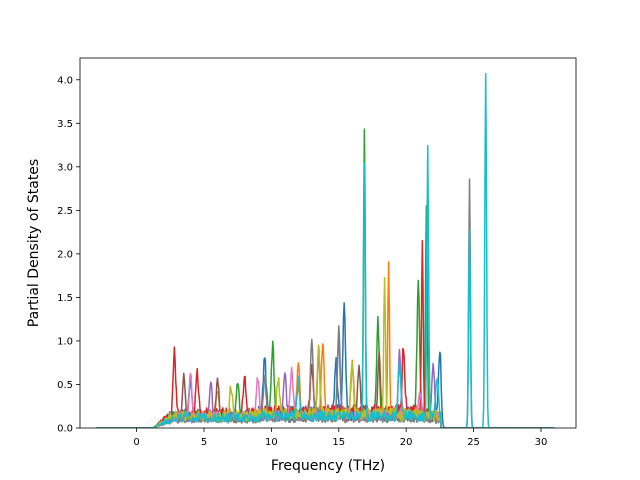  What do you see at coordinates (34, 243) in the screenshot?
I see `y-axis-label: Partial Density of States` at bounding box center [34, 243].